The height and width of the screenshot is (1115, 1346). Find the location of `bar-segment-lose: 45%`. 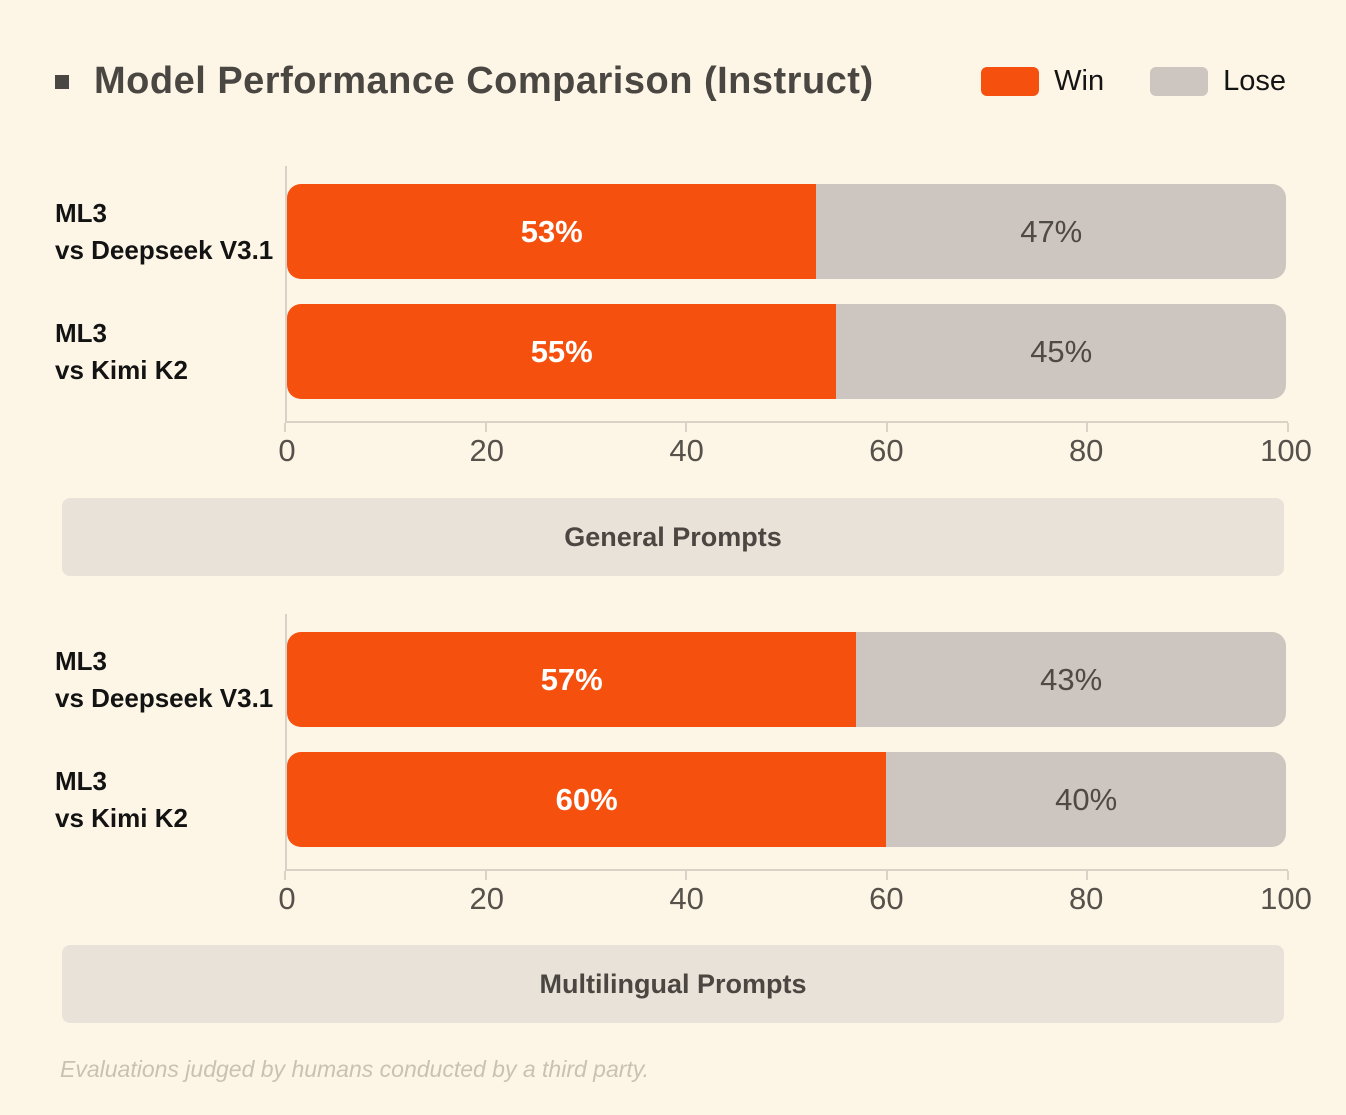

bar-segment-lose: 45% is located at coordinates (1061, 351).